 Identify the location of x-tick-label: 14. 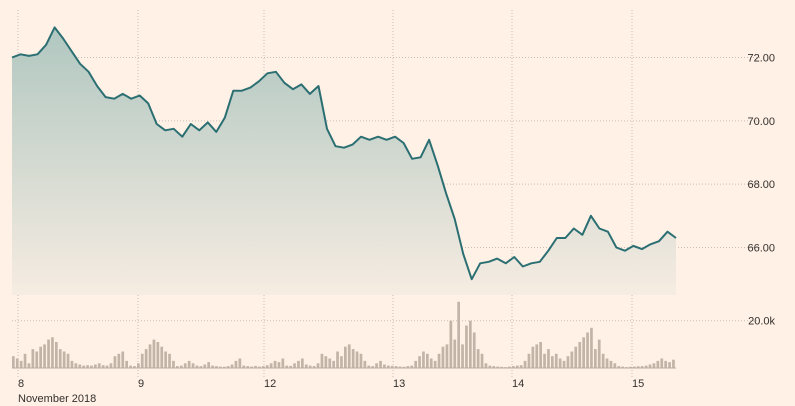
(518, 384).